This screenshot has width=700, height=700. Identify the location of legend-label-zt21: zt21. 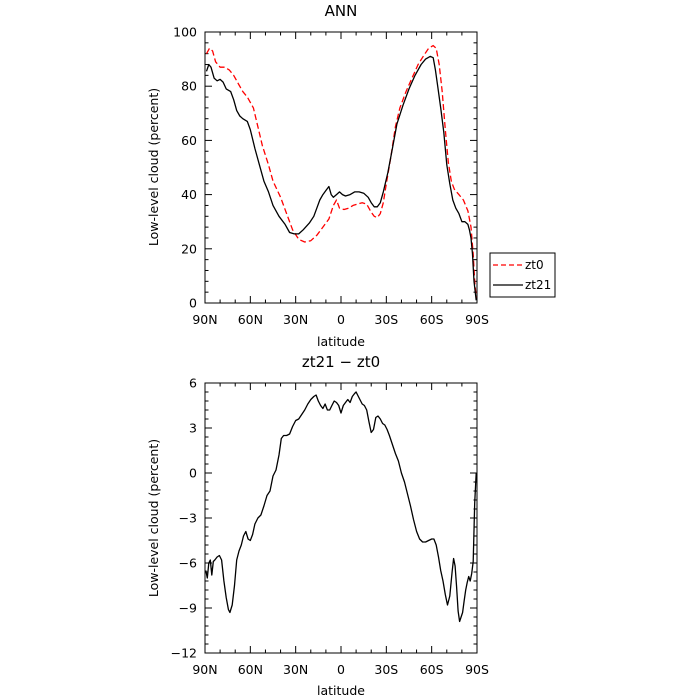
(538, 285).